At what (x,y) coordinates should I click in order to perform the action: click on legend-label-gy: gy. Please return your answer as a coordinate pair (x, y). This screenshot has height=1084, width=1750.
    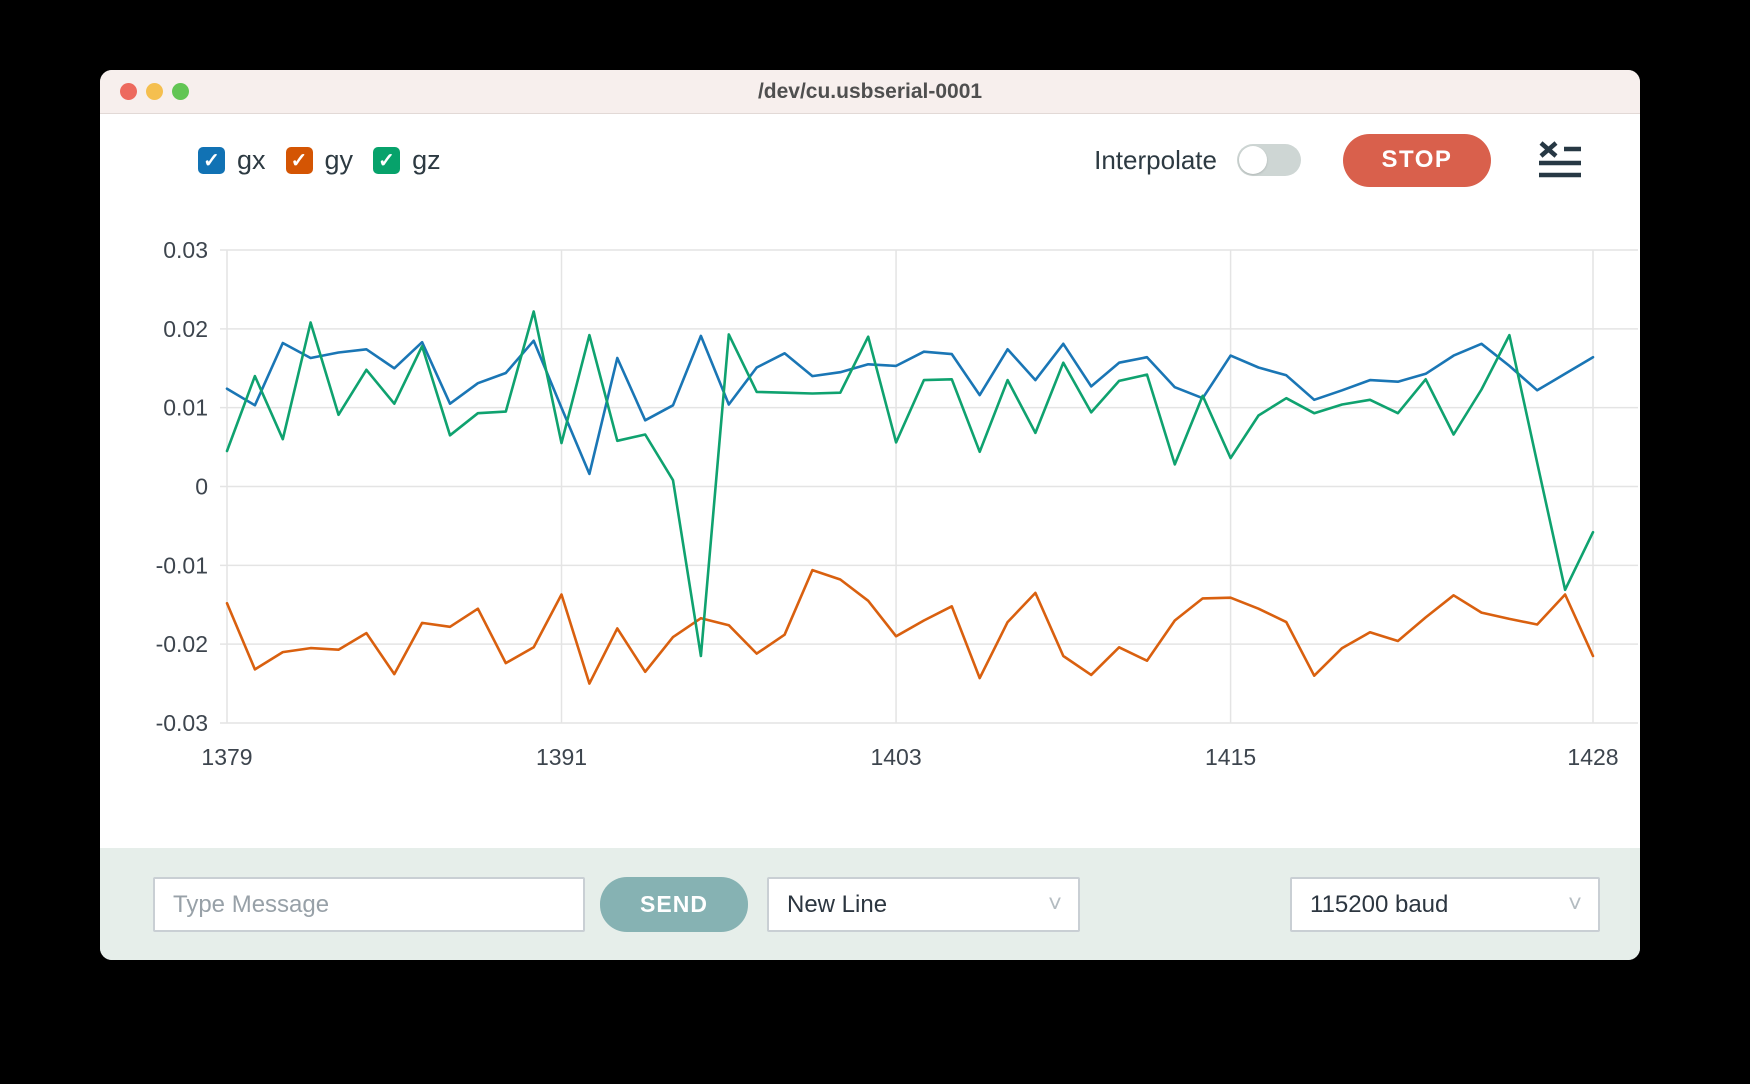
    Looking at the image, I should click on (339, 159).